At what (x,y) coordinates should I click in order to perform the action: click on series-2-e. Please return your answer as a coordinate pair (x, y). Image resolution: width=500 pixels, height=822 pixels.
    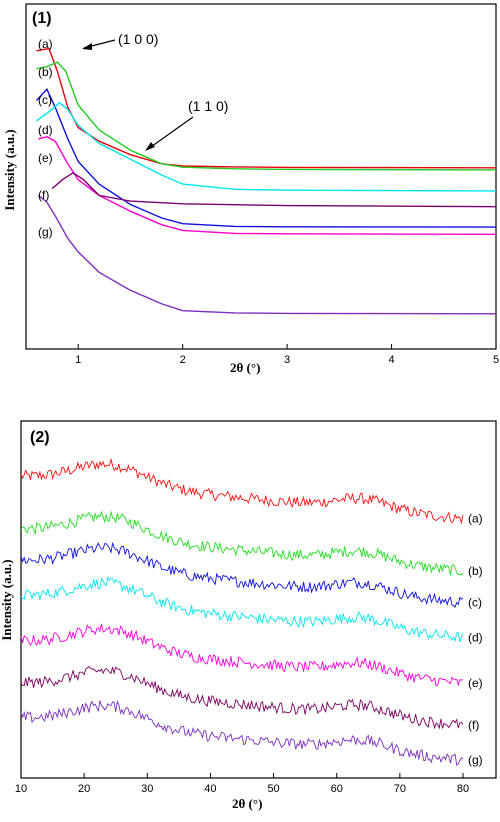
    Looking at the image, I should click on (242, 655).